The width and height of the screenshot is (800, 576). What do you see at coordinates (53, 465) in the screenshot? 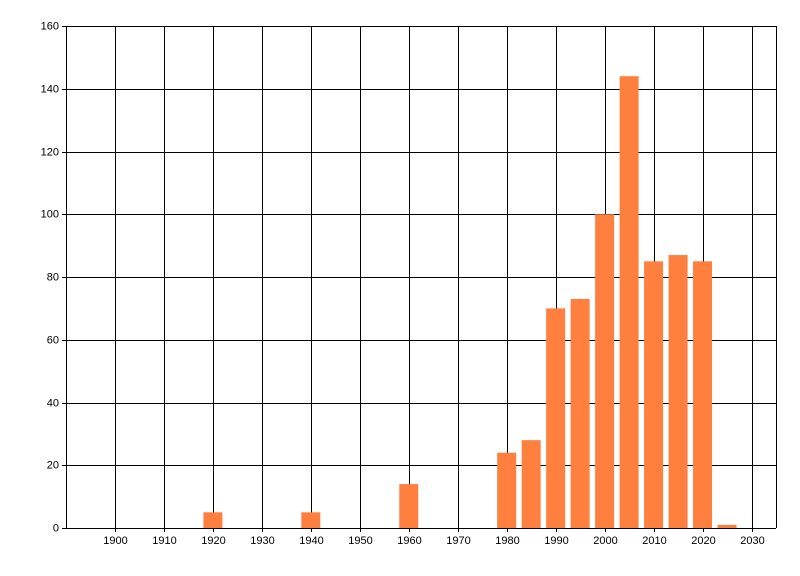
I see `y-tick-label: 20` at bounding box center [53, 465].